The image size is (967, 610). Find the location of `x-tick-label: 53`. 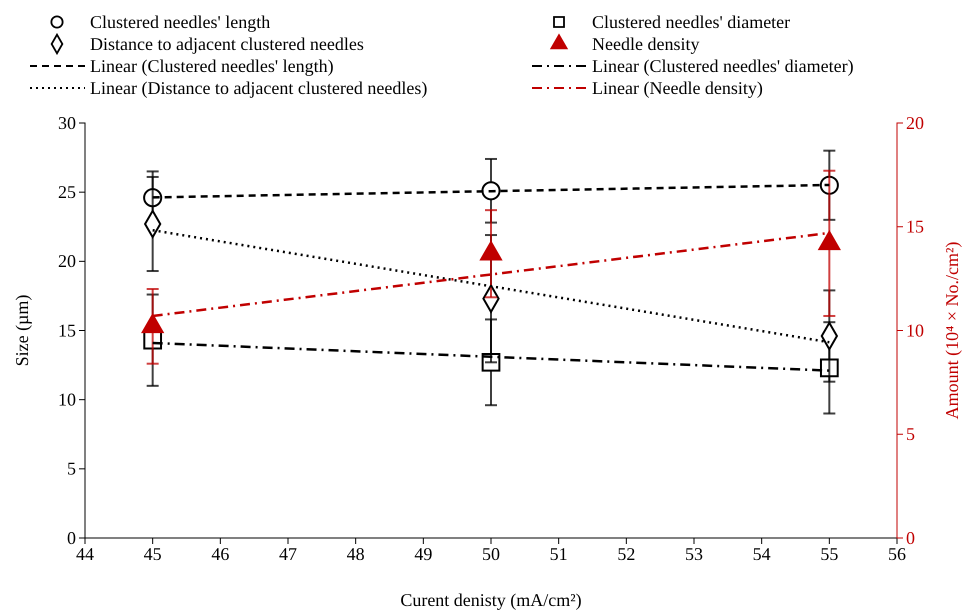

x-tick-label: 53 is located at coordinates (694, 554).